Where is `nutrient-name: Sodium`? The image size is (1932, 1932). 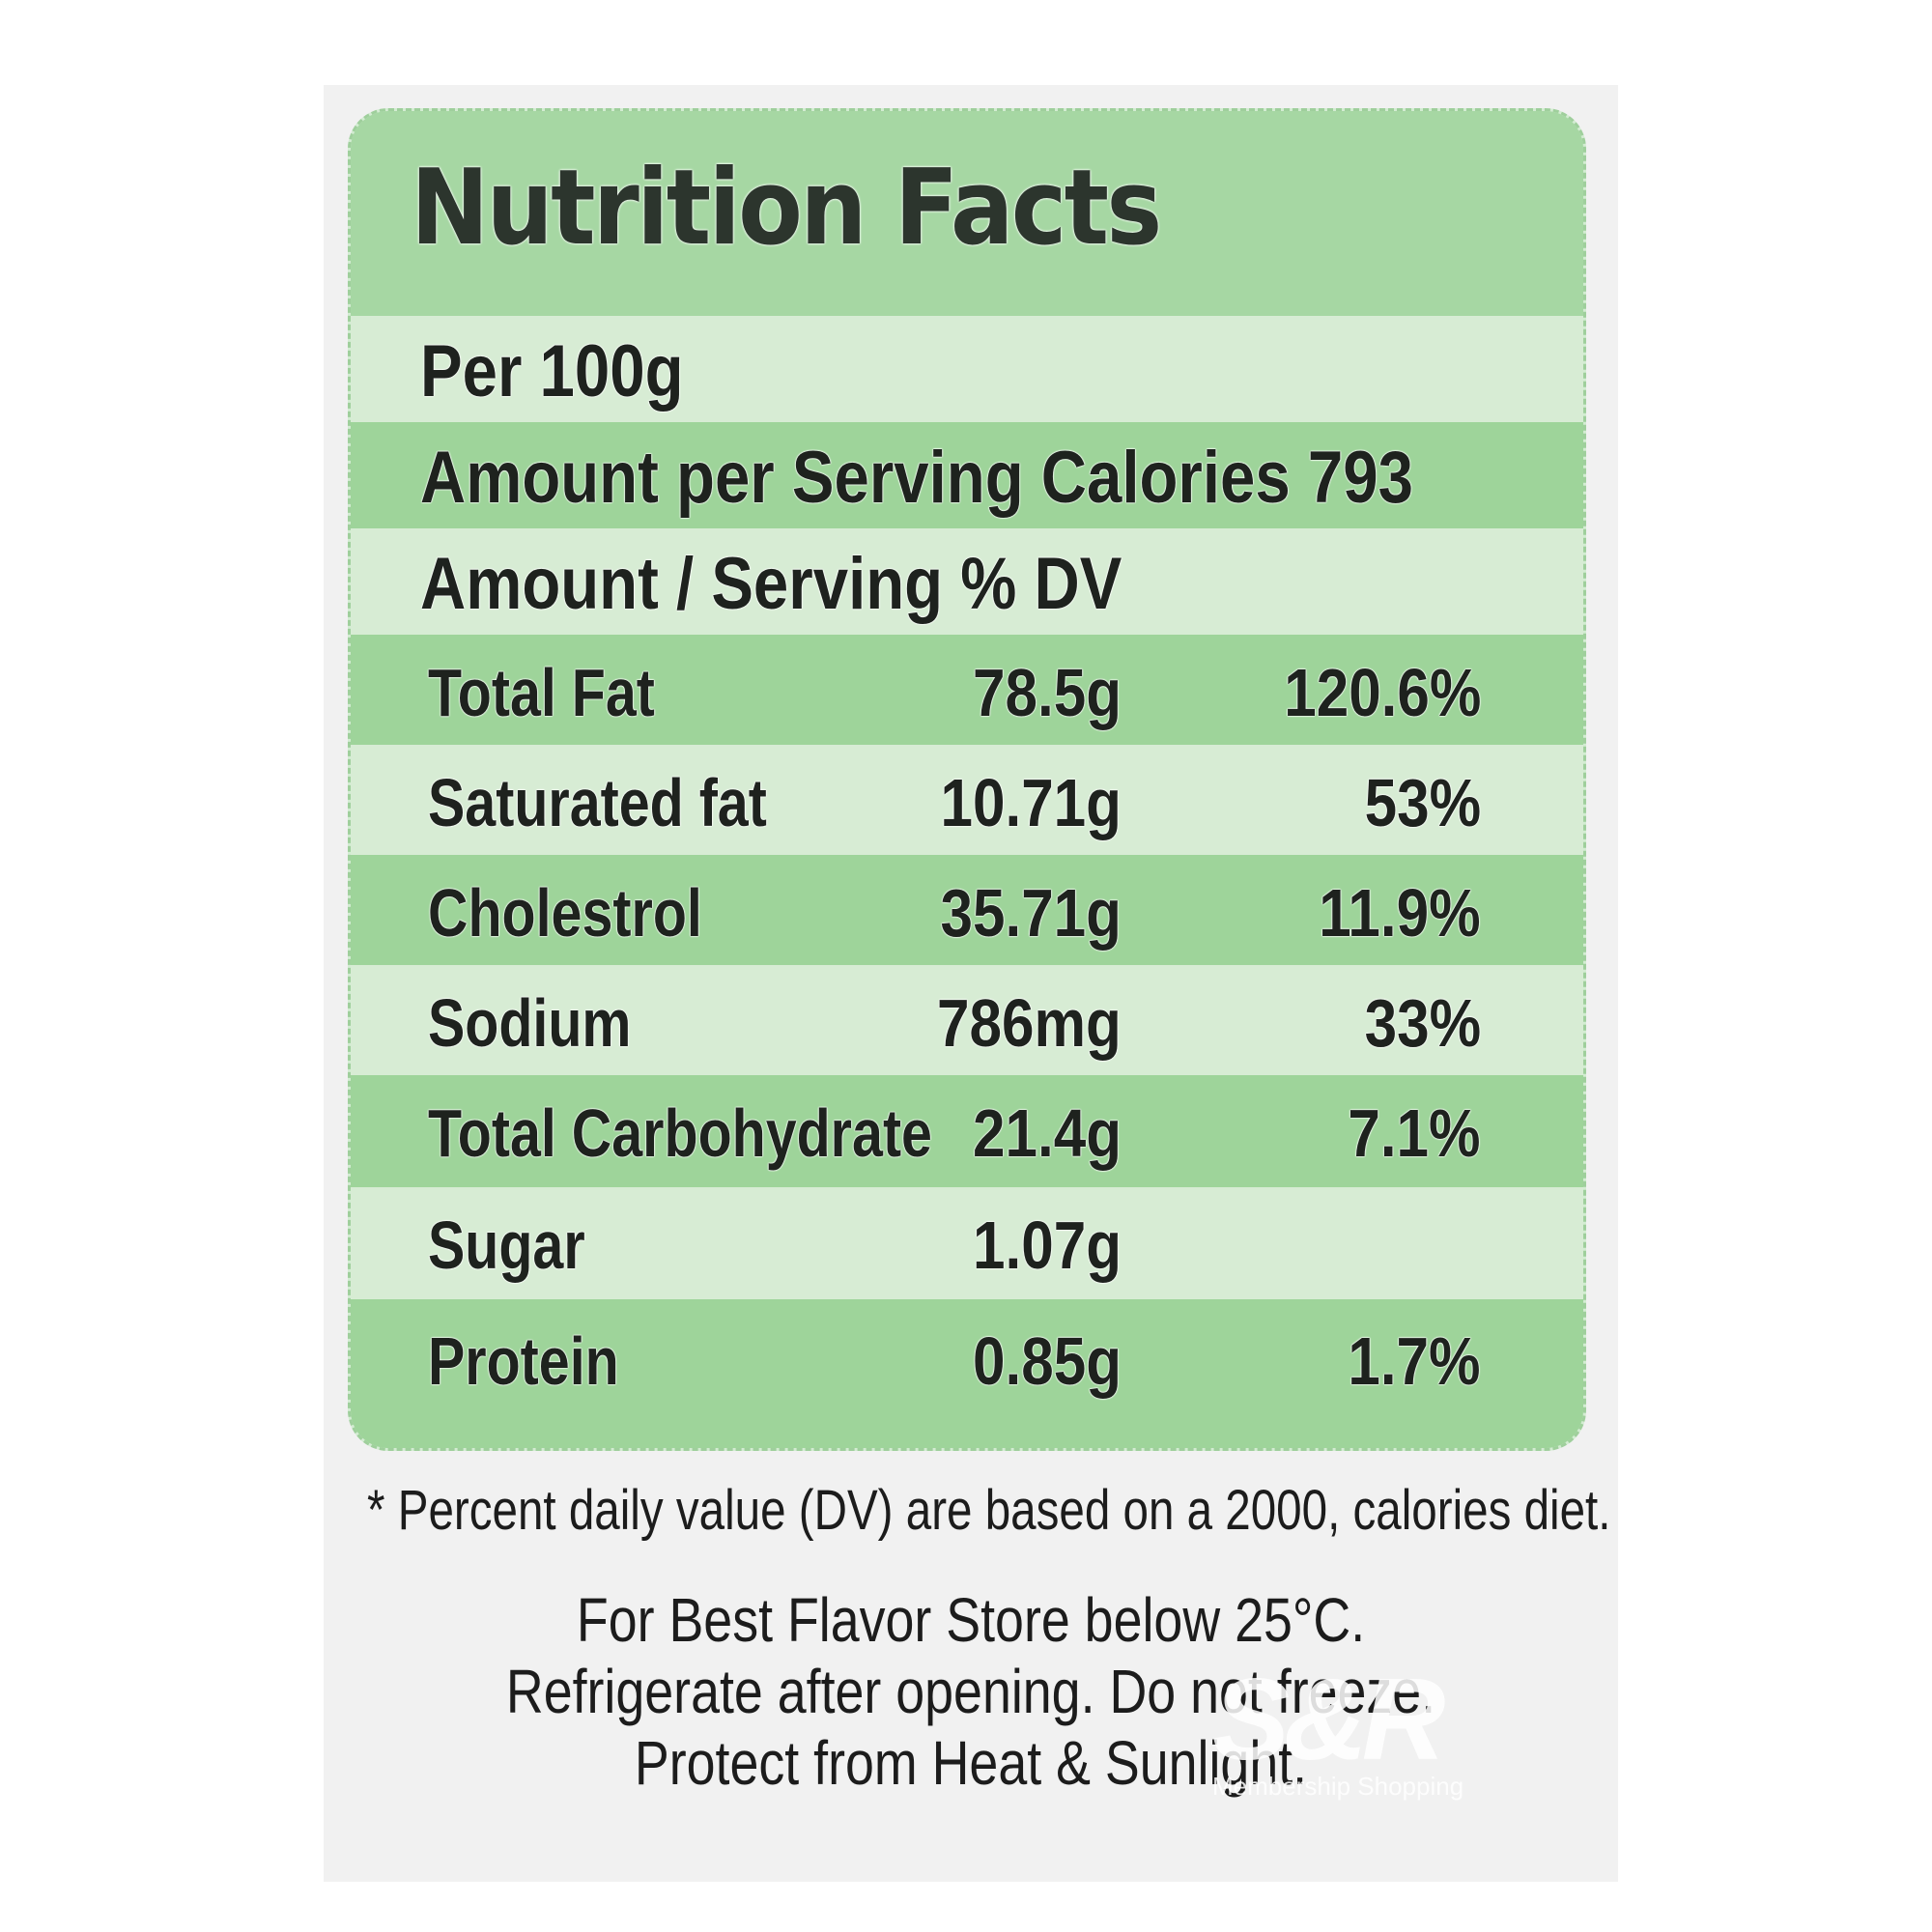 nutrient-name: Sodium is located at coordinates (530, 1023).